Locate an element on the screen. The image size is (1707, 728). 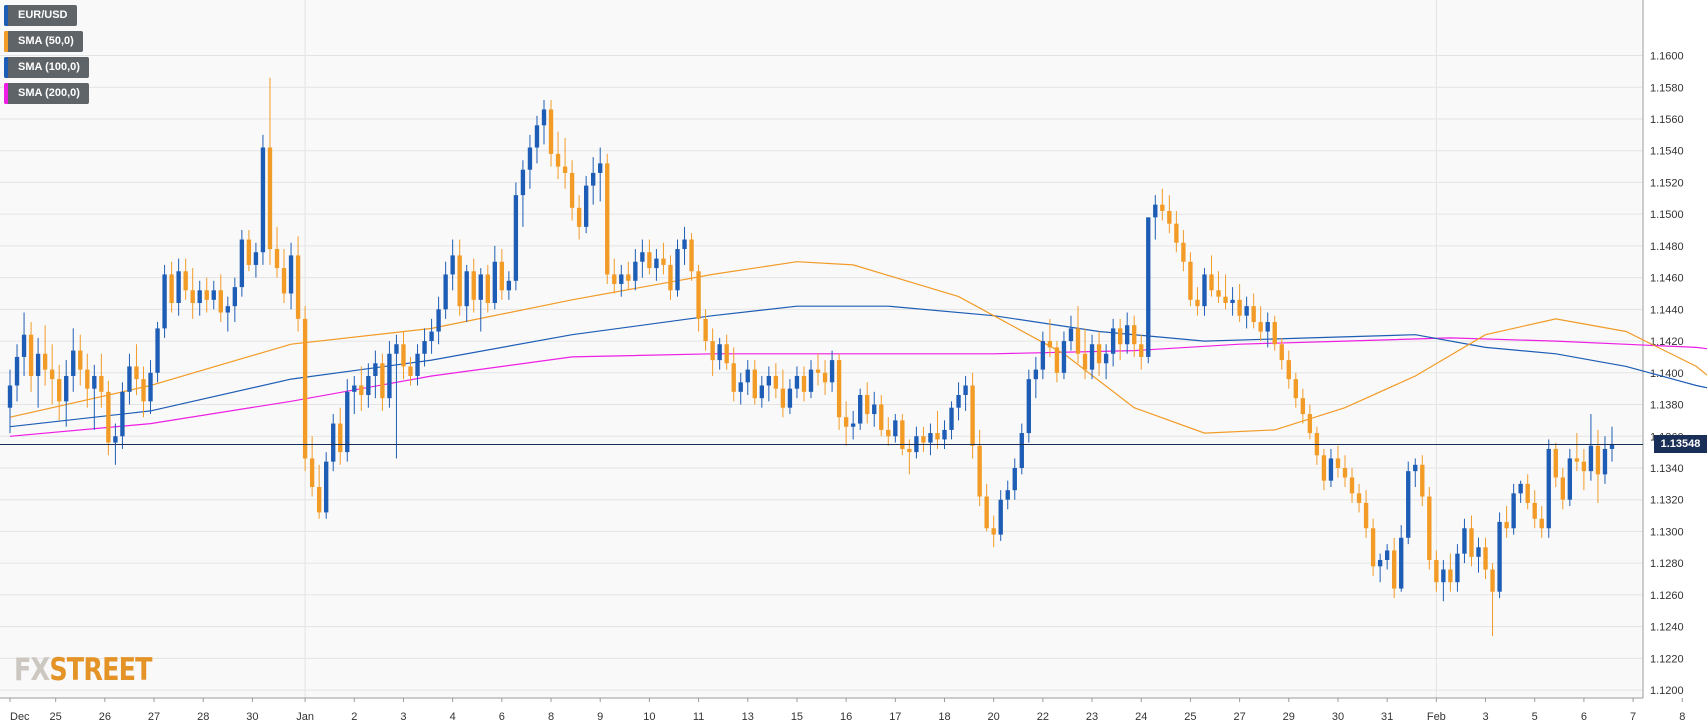
legend-label: SMA (200,0) is located at coordinates (49, 93).